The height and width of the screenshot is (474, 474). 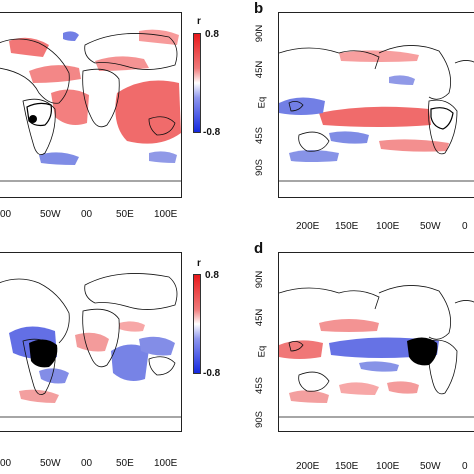 What do you see at coordinates (259, 8) in the screenshot?
I see `panel-letter-b: b` at bounding box center [259, 8].